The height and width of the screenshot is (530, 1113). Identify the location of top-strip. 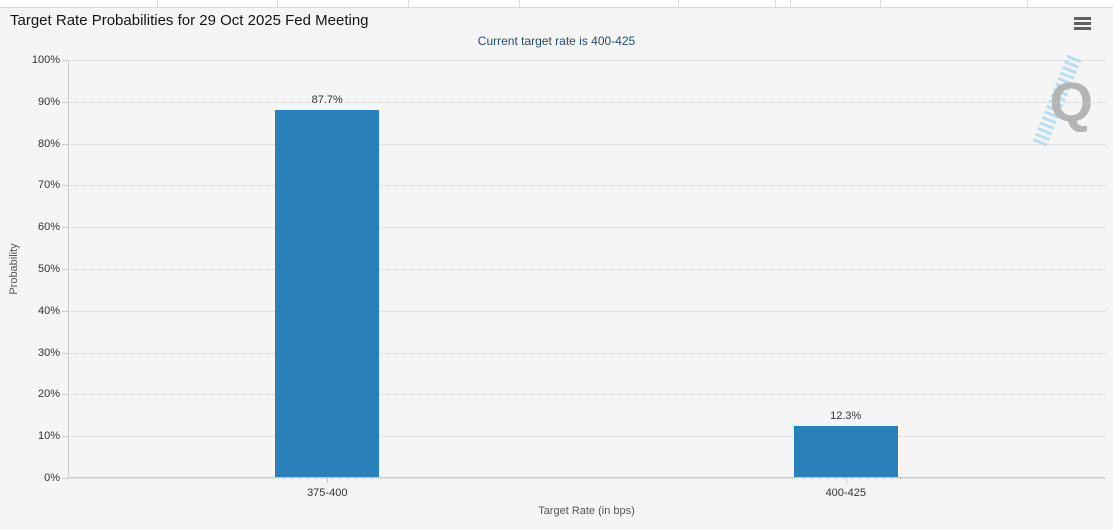
(556, 4).